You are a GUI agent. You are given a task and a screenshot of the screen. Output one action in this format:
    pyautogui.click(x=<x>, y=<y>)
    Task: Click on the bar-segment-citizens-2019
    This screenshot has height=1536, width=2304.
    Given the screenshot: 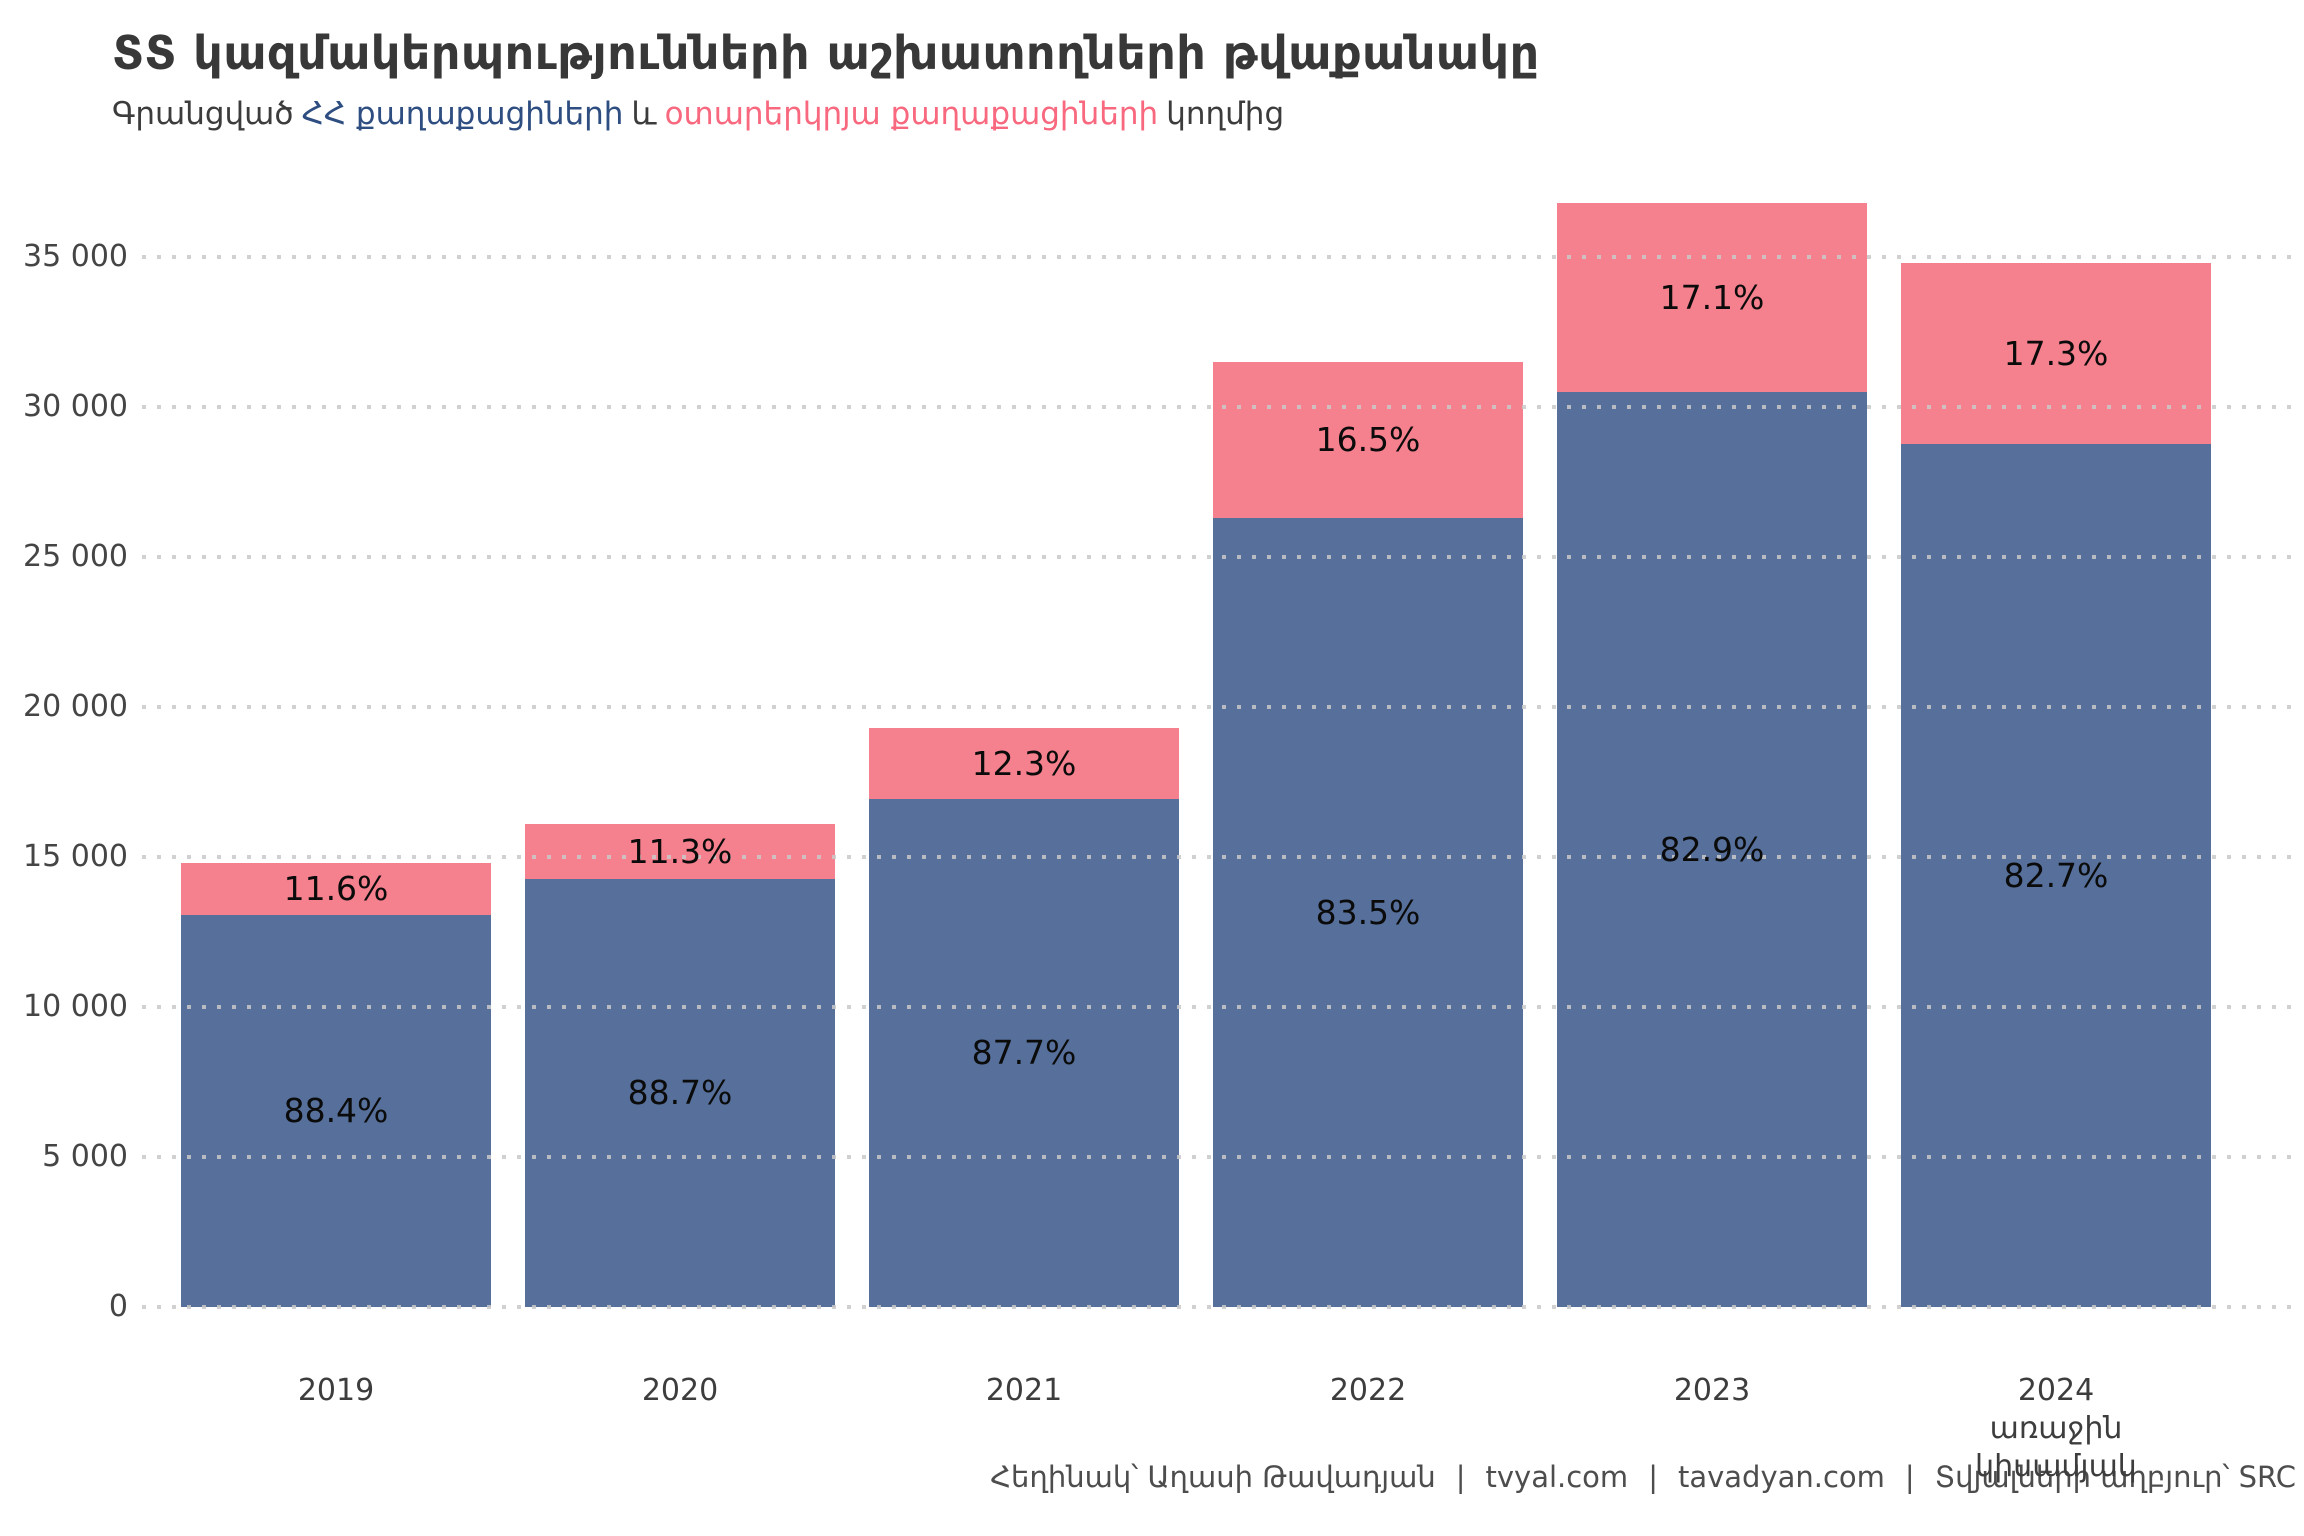 What is the action you would take?
    pyautogui.click(x=336, y=1111)
    